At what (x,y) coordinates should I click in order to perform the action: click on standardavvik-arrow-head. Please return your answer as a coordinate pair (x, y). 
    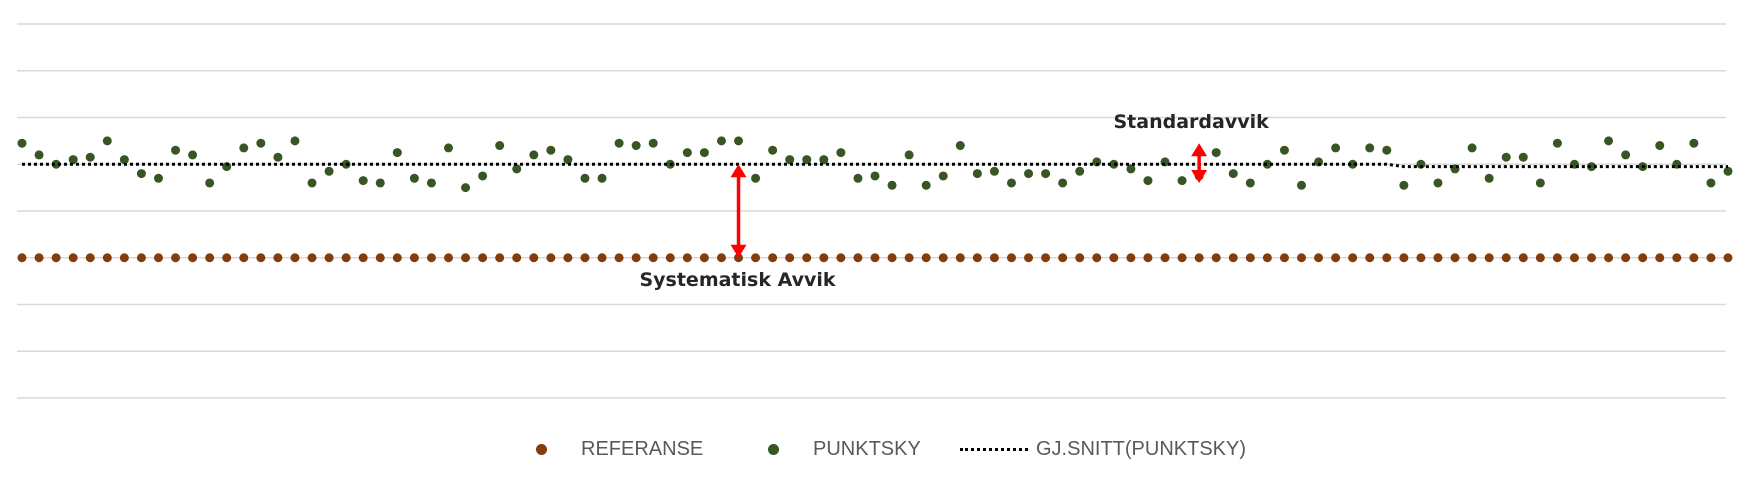
    Looking at the image, I should click on (1199, 150).